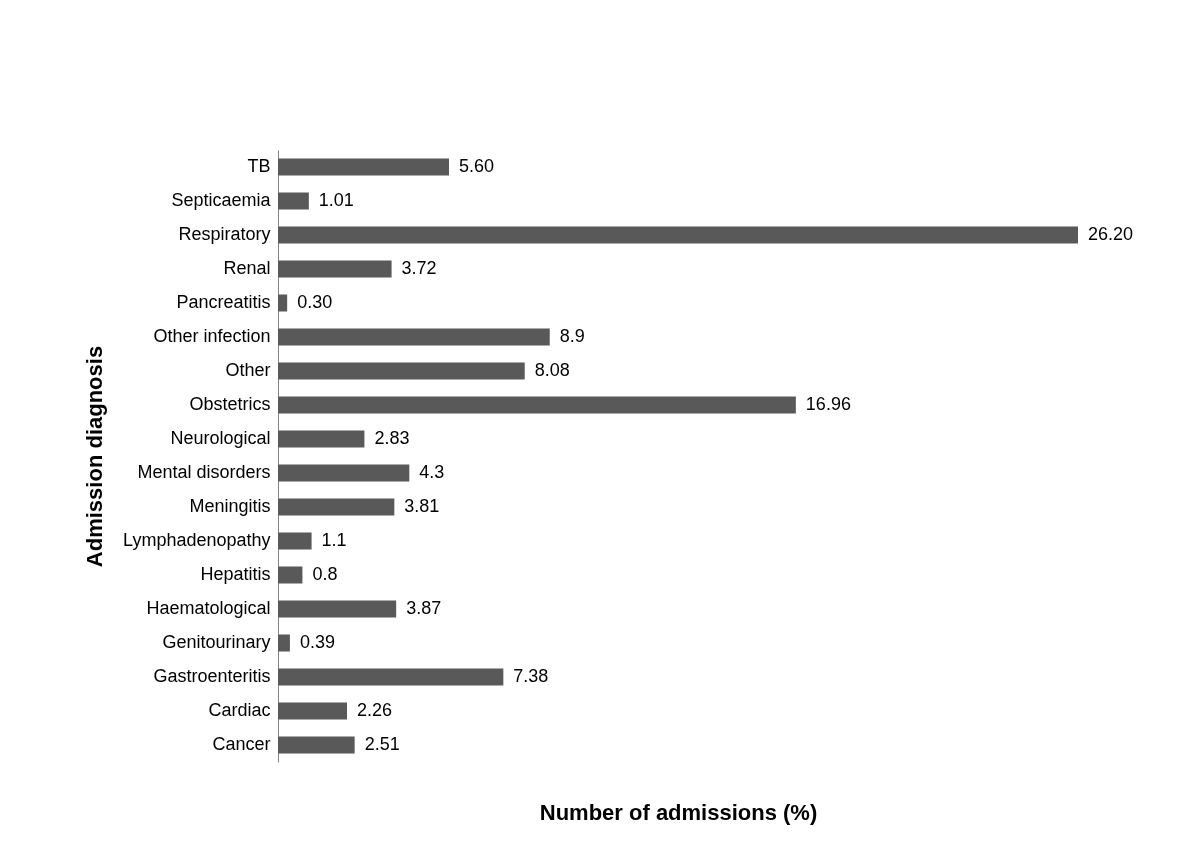  I want to click on data-label: 7.38, so click(531, 676).